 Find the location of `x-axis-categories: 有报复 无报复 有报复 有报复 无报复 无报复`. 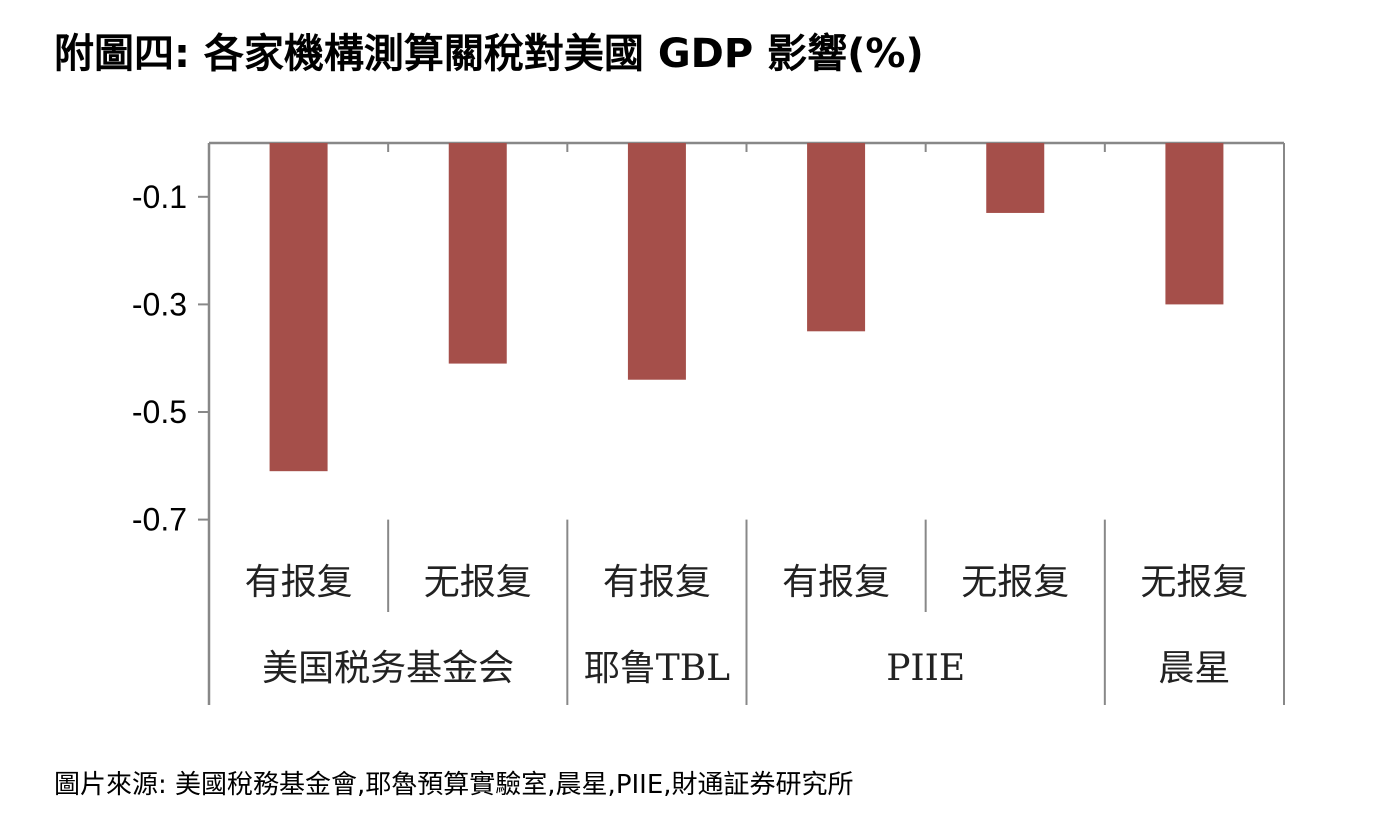

x-axis-categories: 有报复 无报复 有报复 有报复 无报复 无报复 is located at coordinates (746, 565).